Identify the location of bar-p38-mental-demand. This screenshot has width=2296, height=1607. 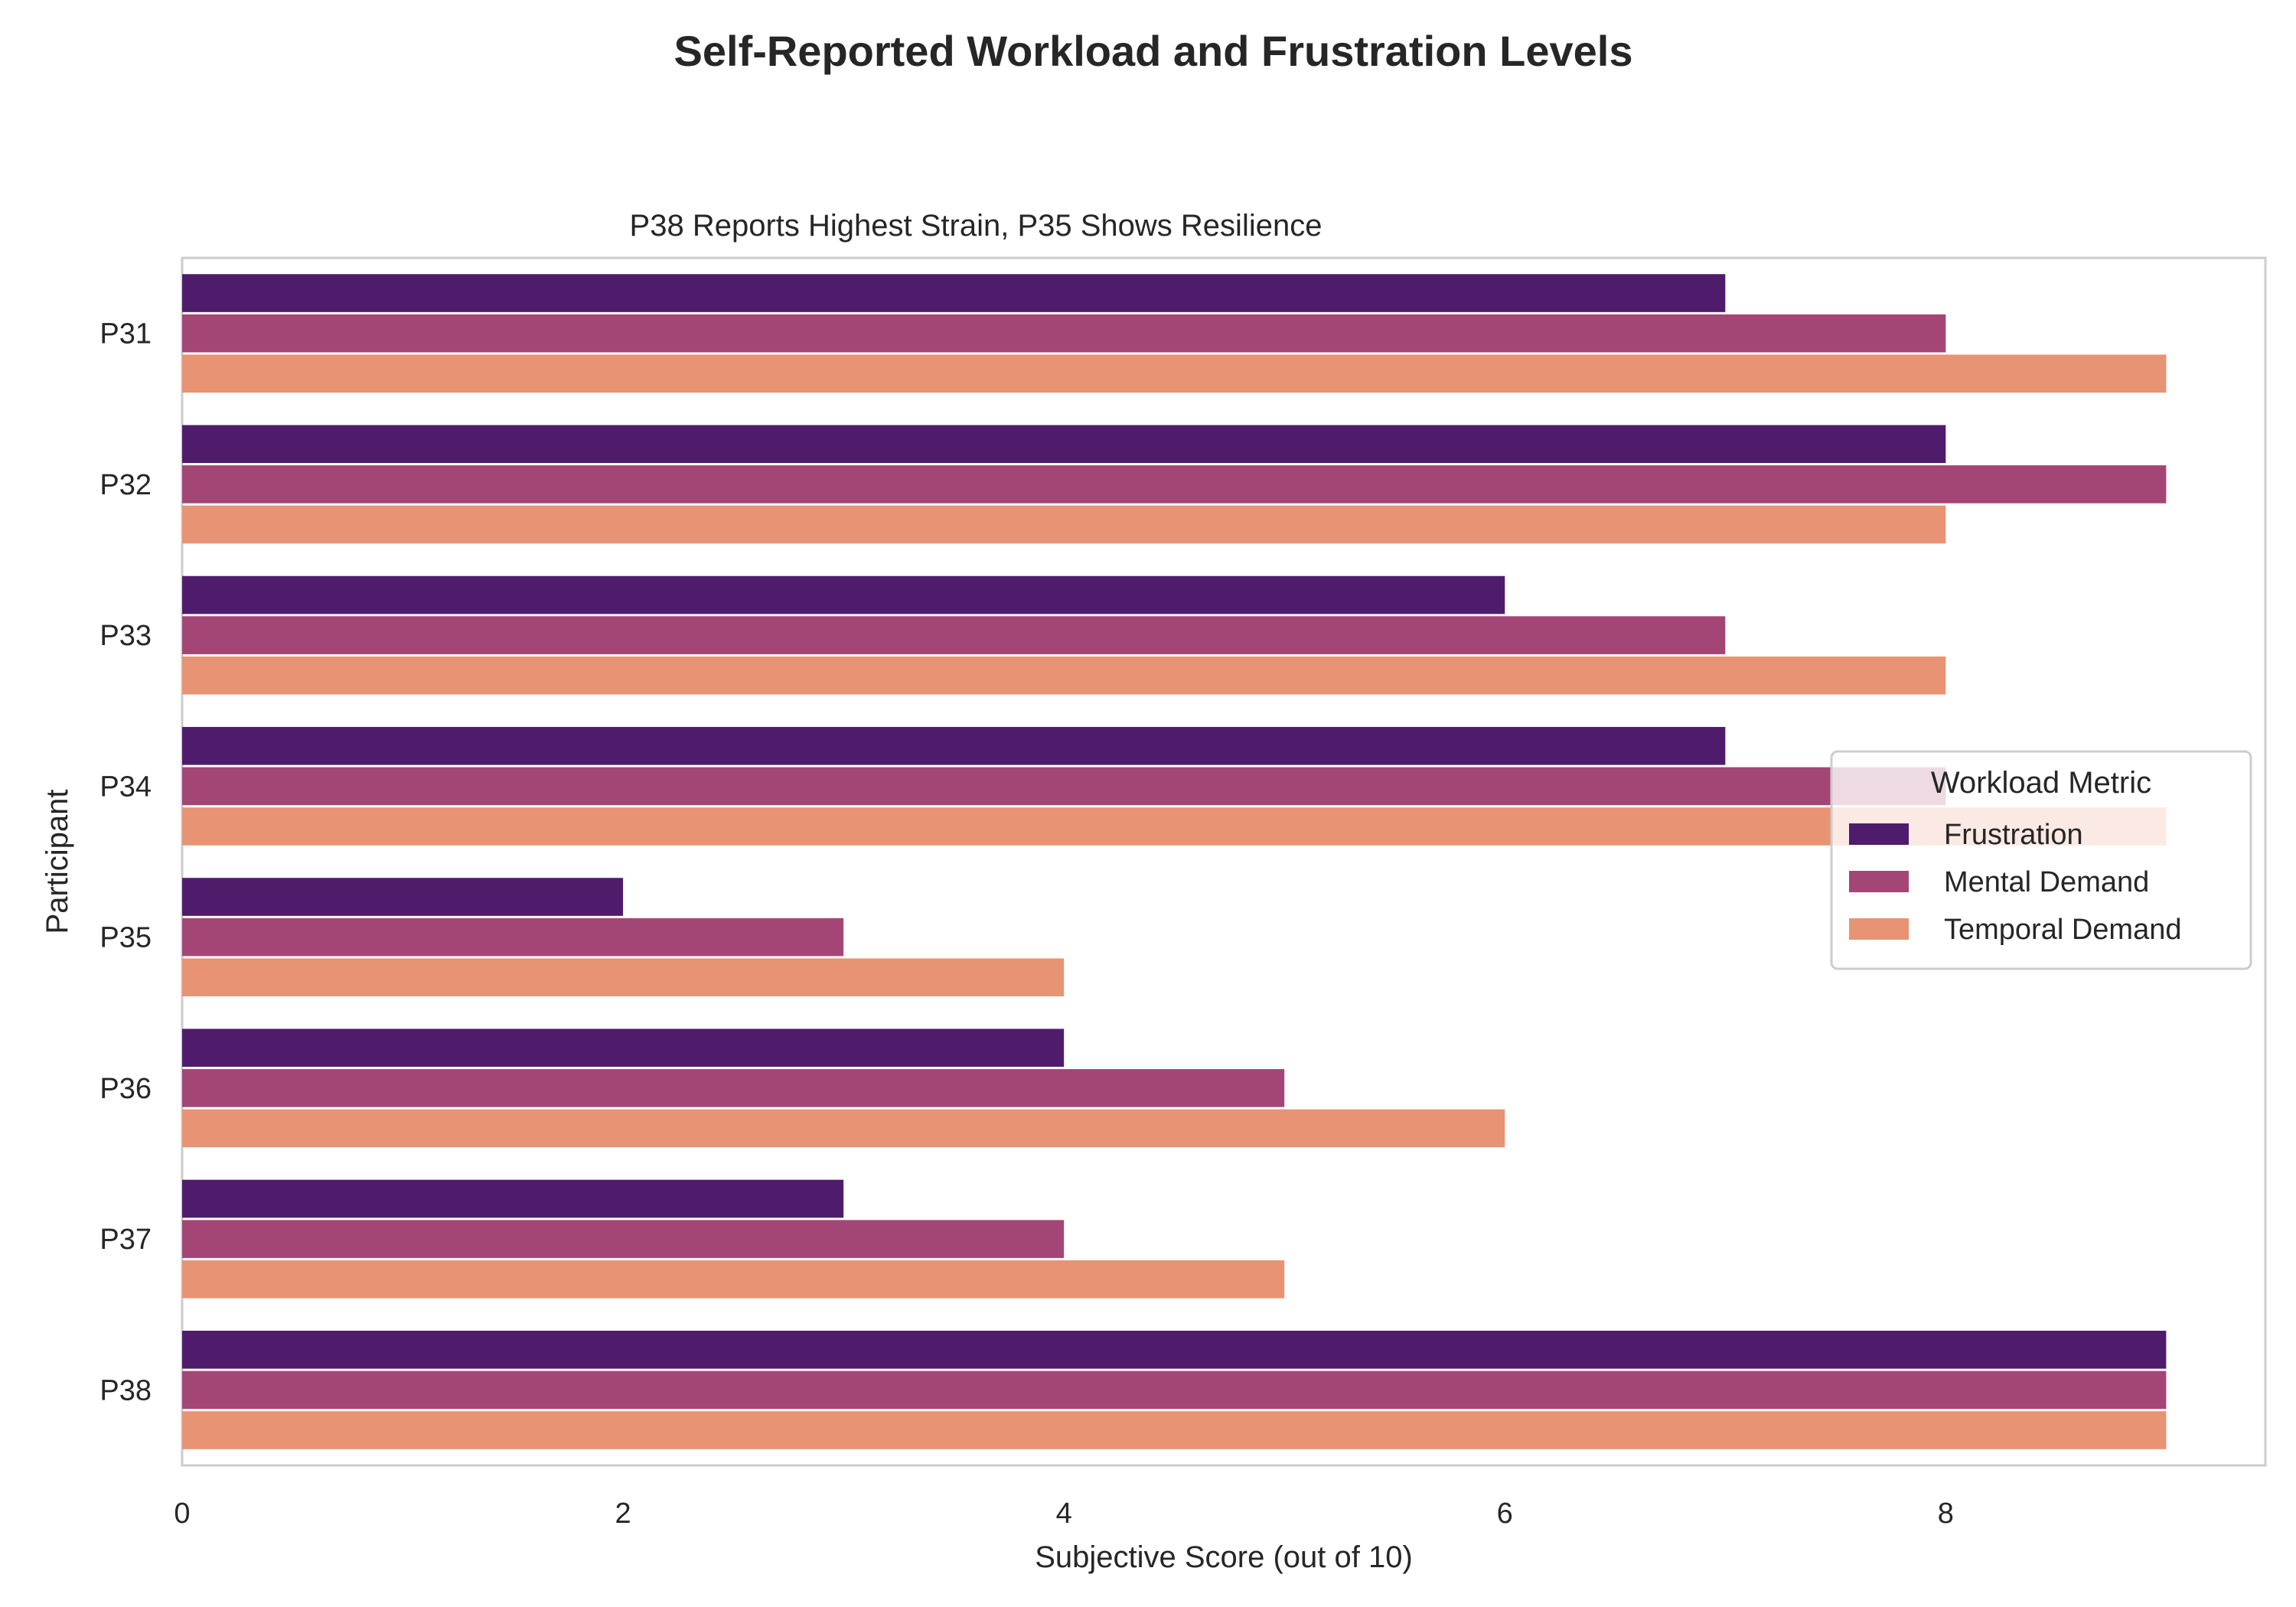
(1174, 1390).